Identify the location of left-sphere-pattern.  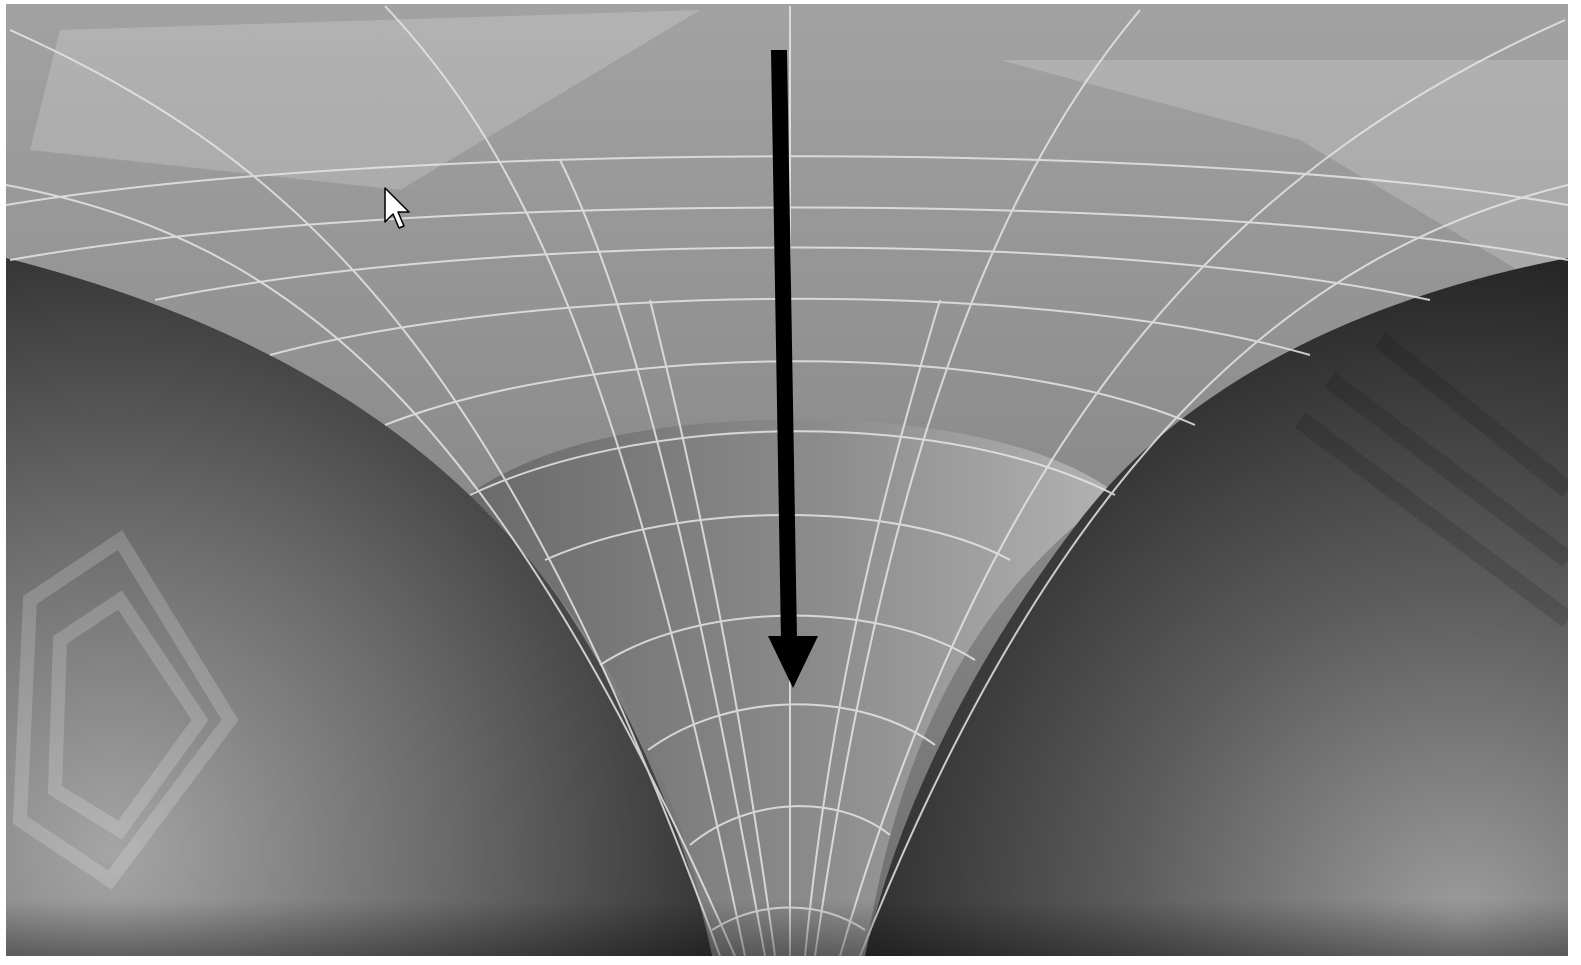
(125, 710).